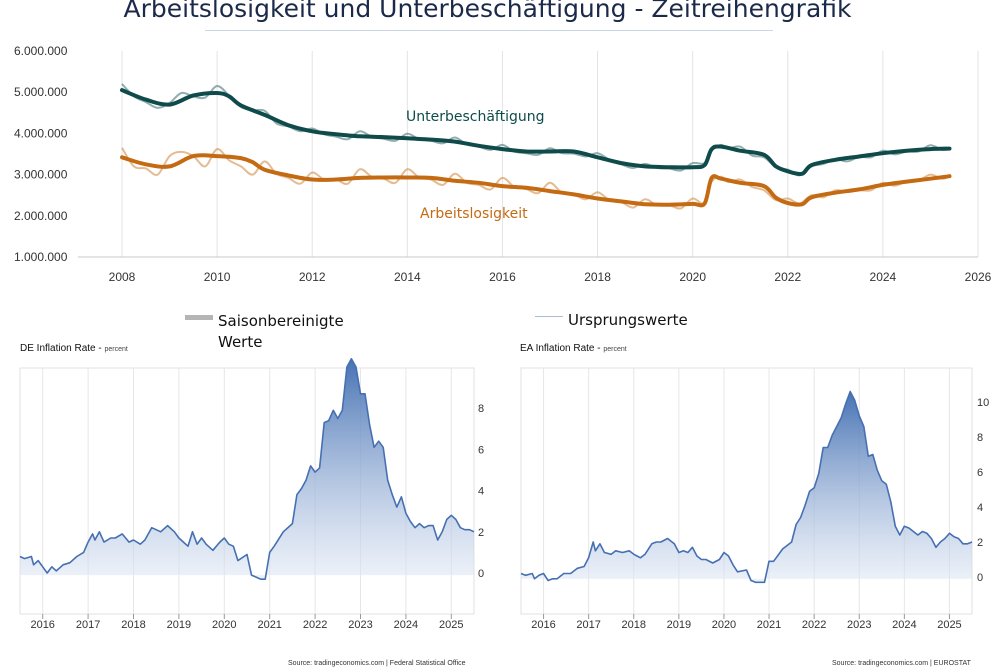 This screenshot has width=1000, height=667. What do you see at coordinates (217, 277) in the screenshot?
I see `top-x-tick-label: 2010` at bounding box center [217, 277].